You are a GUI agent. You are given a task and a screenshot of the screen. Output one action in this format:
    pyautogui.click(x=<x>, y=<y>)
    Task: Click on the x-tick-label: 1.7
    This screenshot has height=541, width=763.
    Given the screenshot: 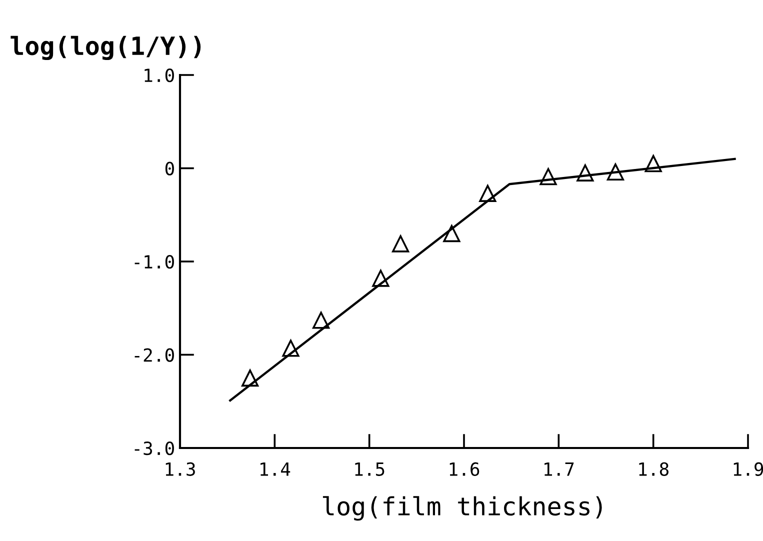 What is the action you would take?
    pyautogui.click(x=559, y=469)
    